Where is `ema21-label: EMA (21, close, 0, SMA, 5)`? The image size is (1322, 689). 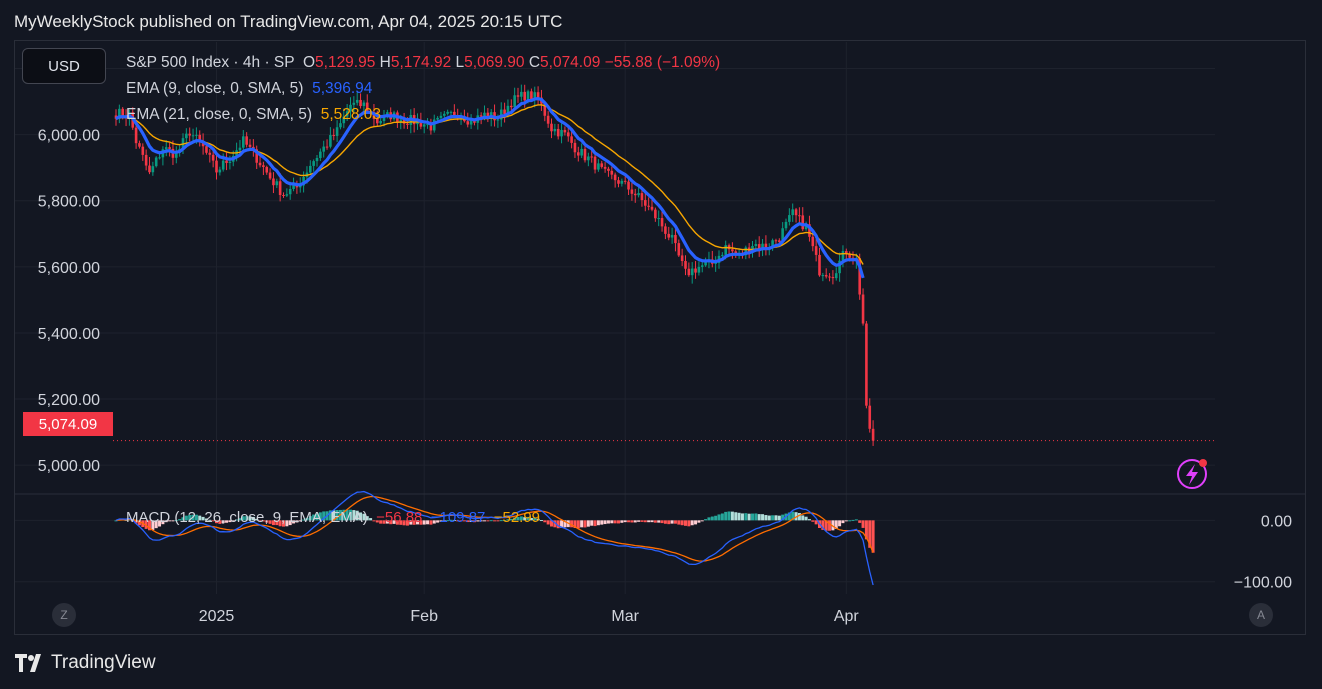
ema21-label: EMA (21, close, 0, SMA, 5) is located at coordinates (219, 114).